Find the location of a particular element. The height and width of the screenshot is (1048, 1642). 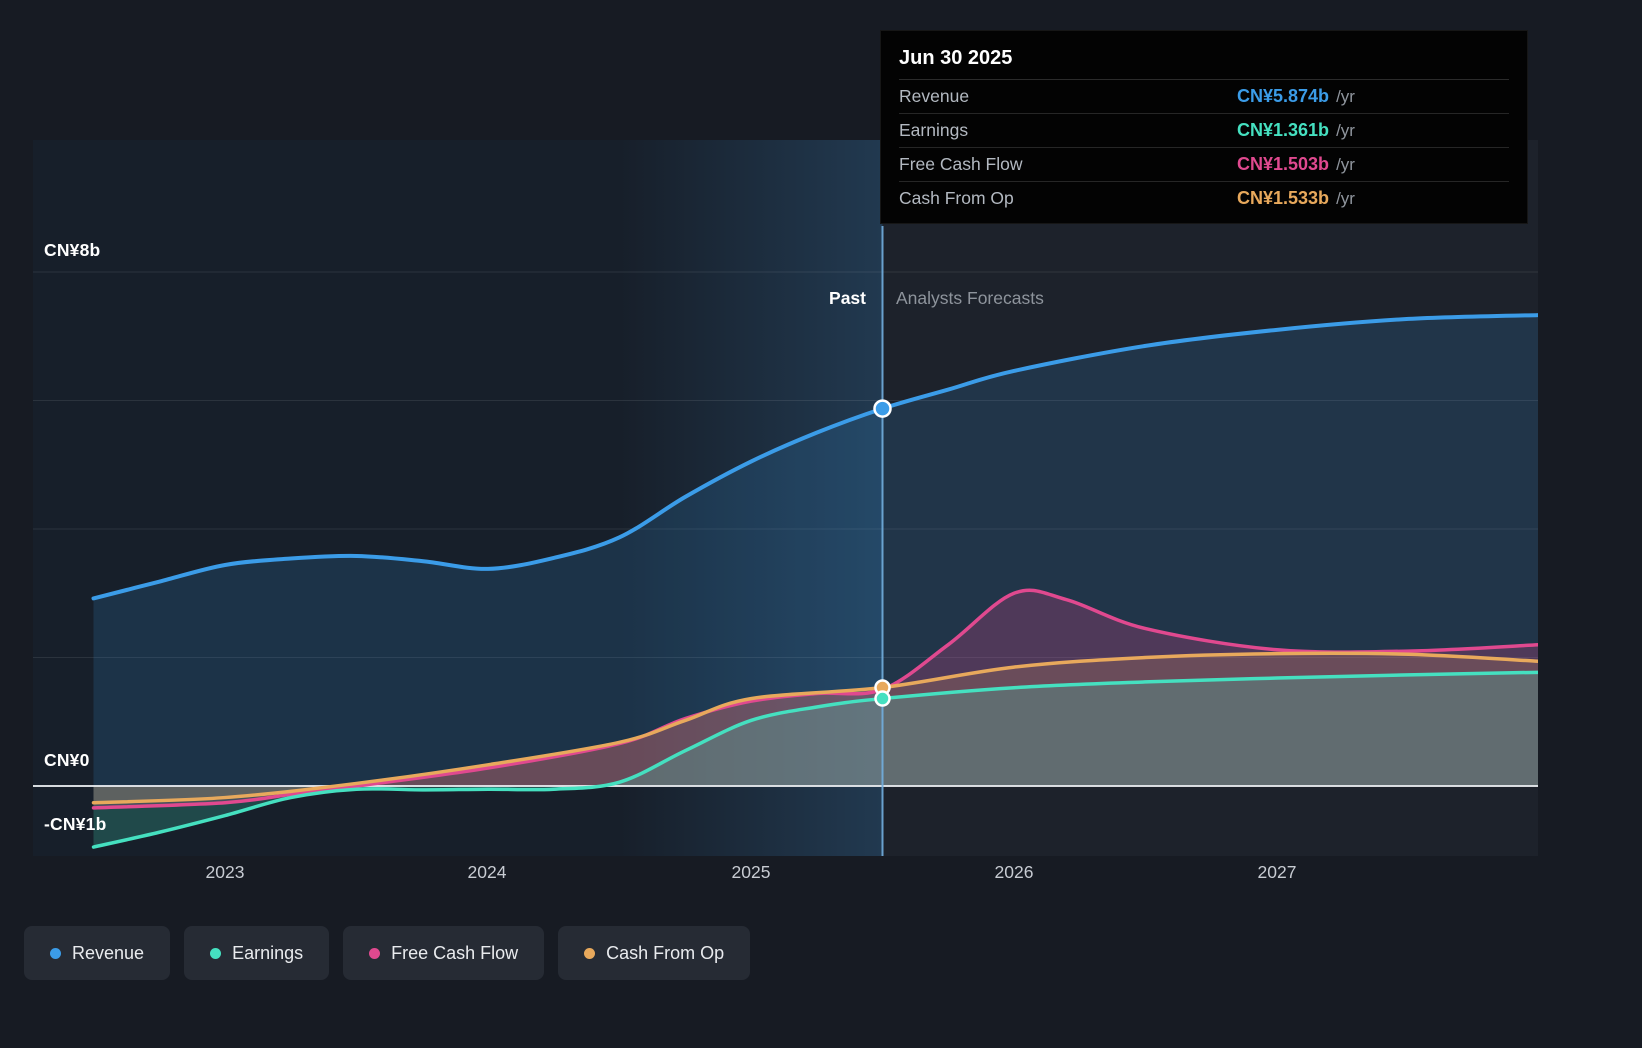

x-axis-label-2025: 2025 is located at coordinates (751, 872).